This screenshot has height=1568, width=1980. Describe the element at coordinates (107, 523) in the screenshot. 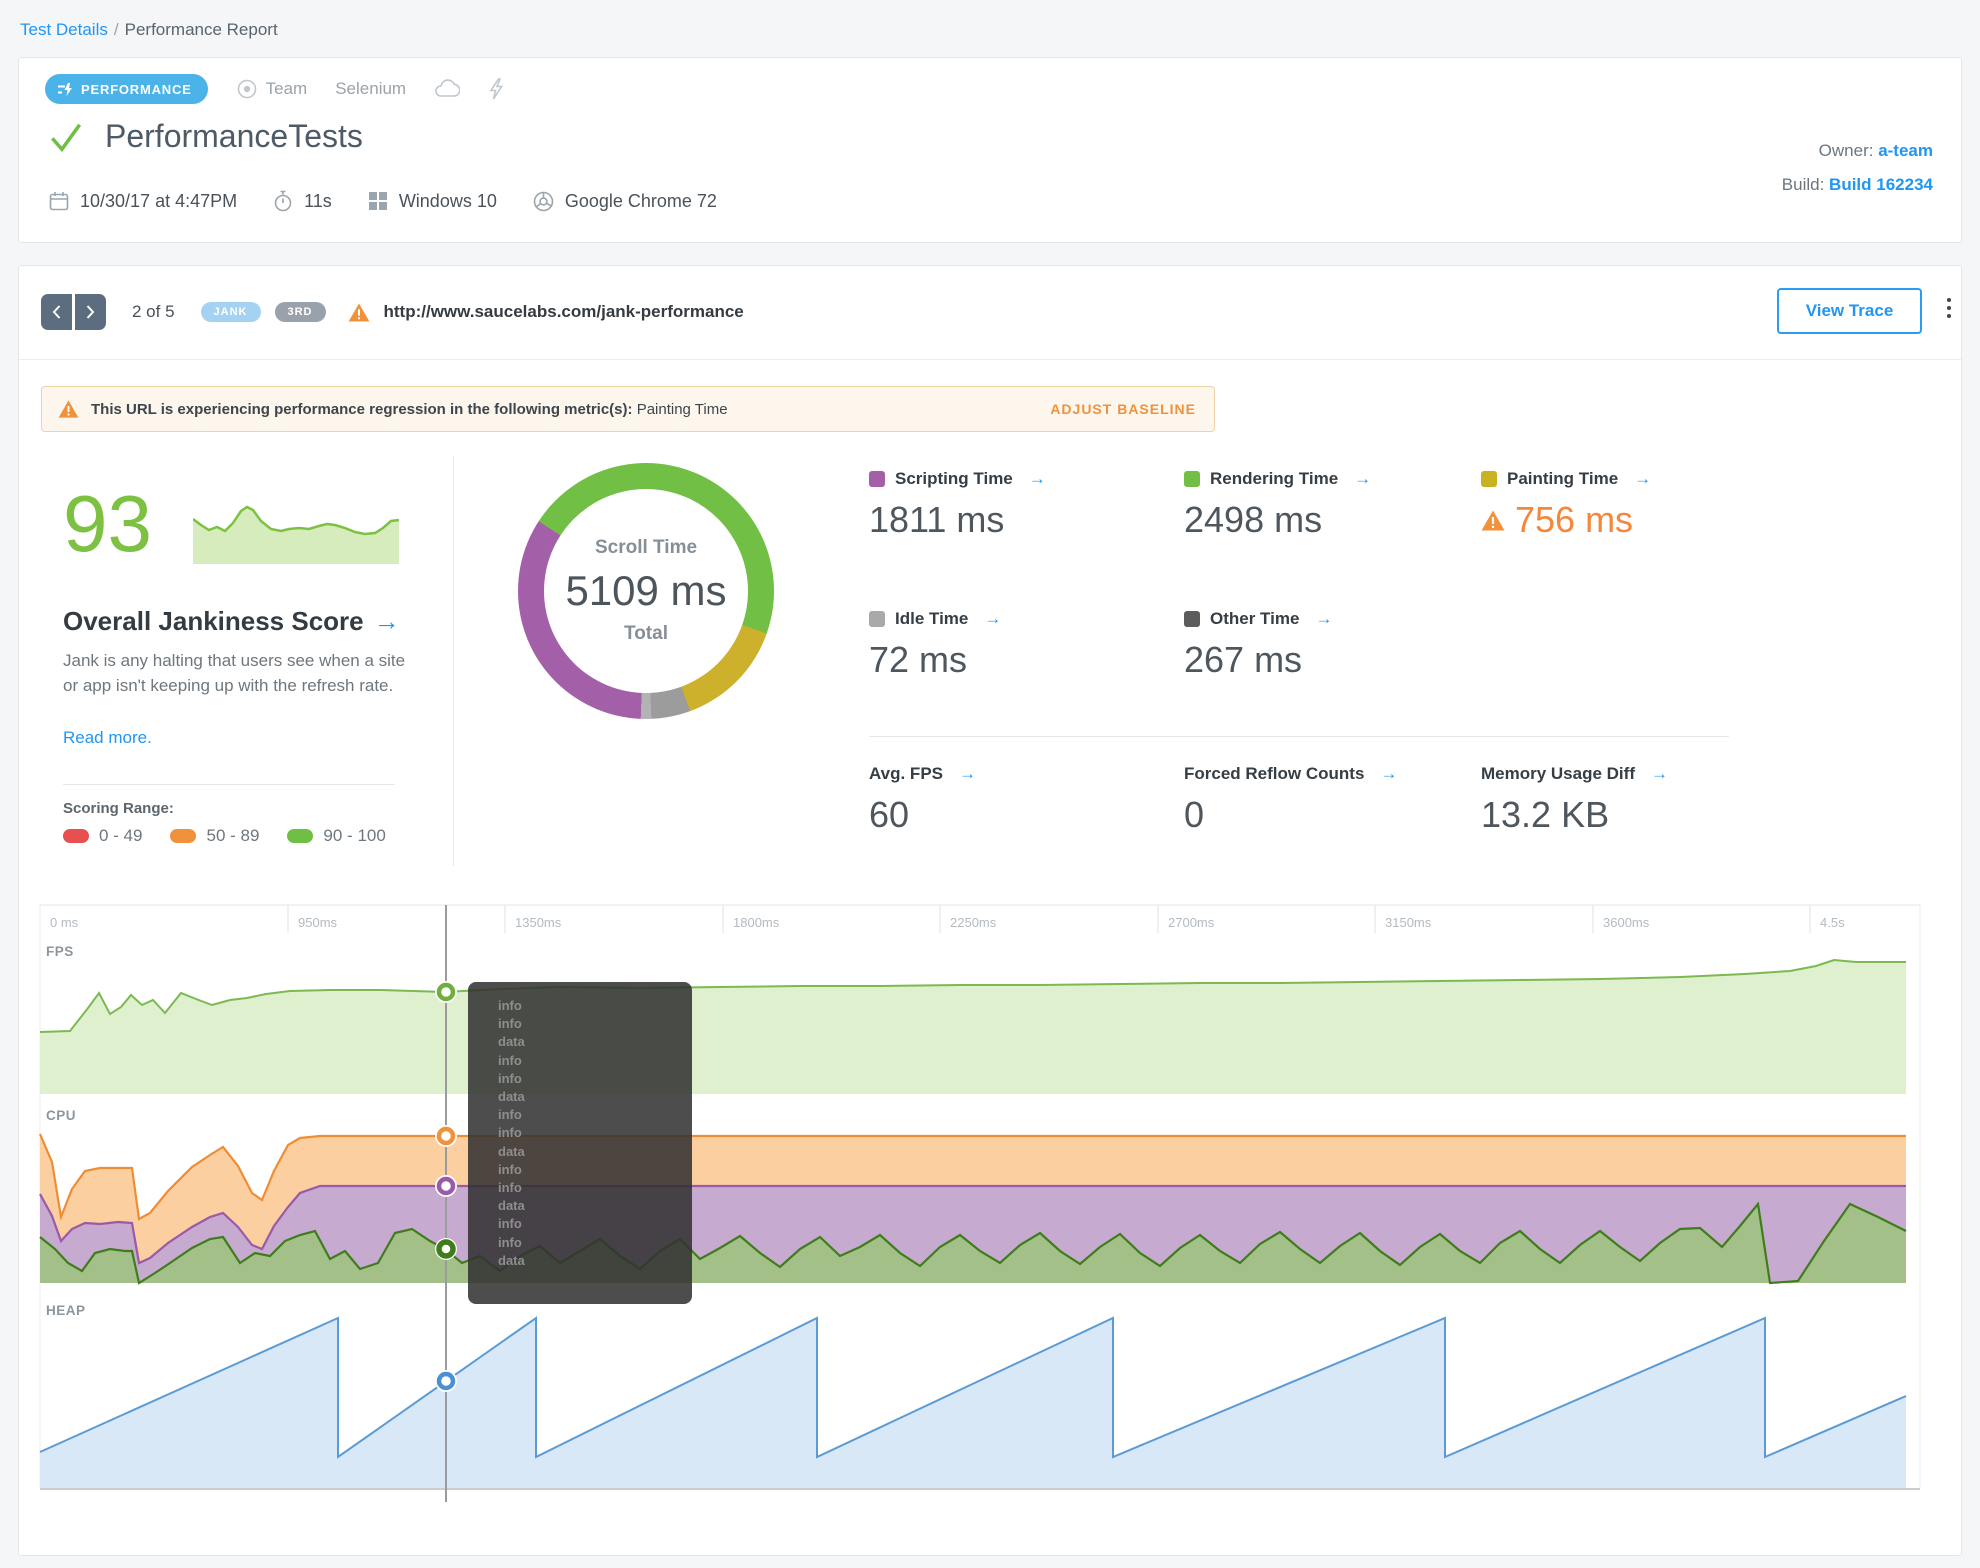

I see `jankiness-score-value: 93` at that location.